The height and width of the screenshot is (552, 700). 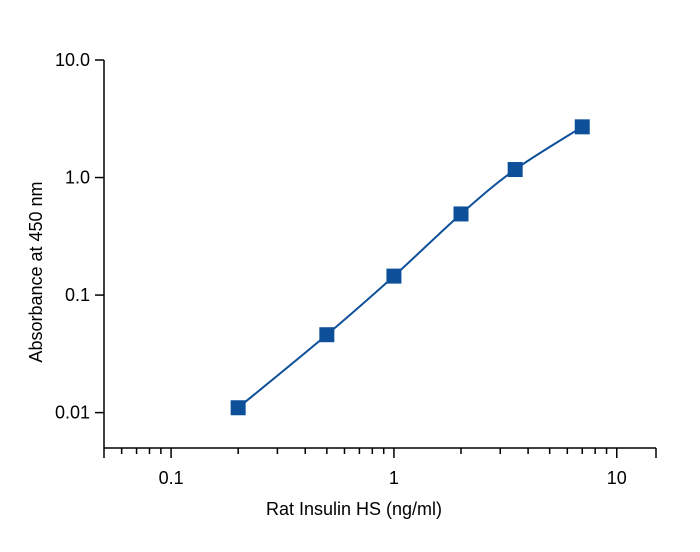 What do you see at coordinates (77, 178) in the screenshot?
I see `y-tick-label: 1.0` at bounding box center [77, 178].